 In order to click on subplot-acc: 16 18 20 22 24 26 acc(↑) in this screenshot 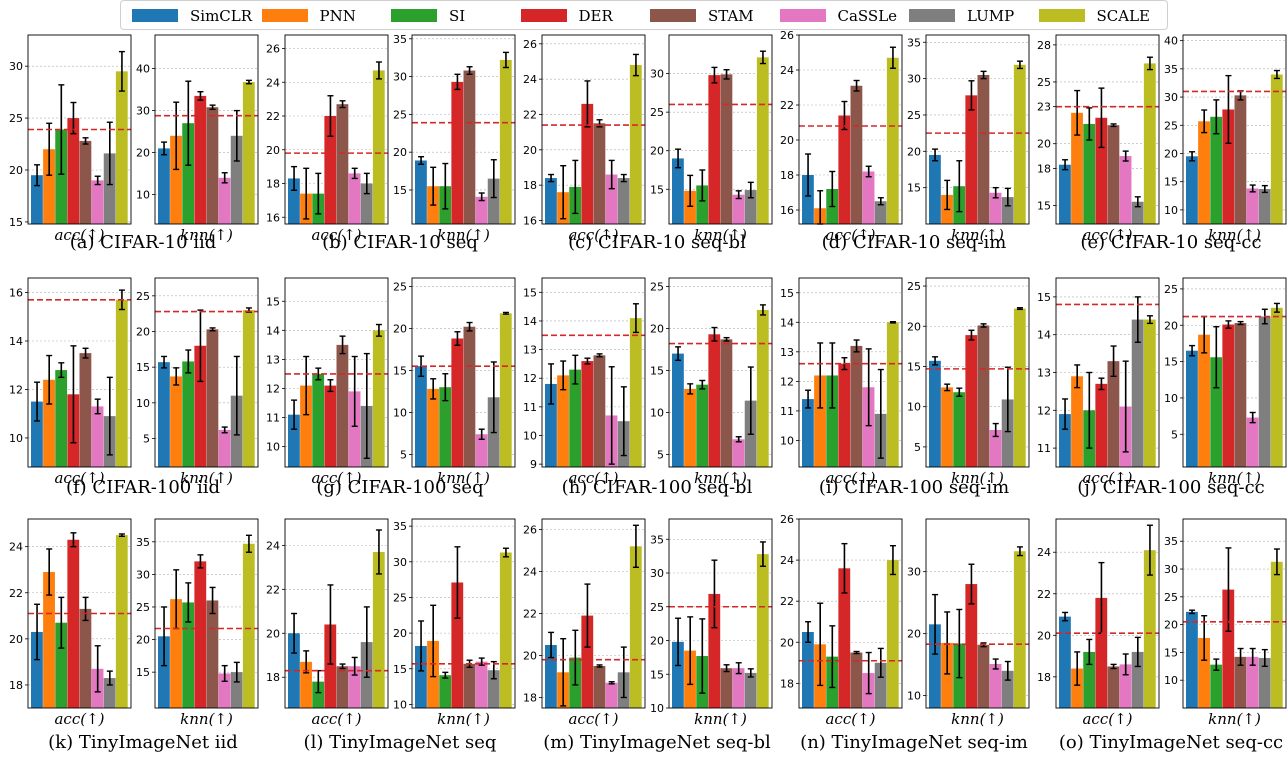, I will do `click(841, 136)`.